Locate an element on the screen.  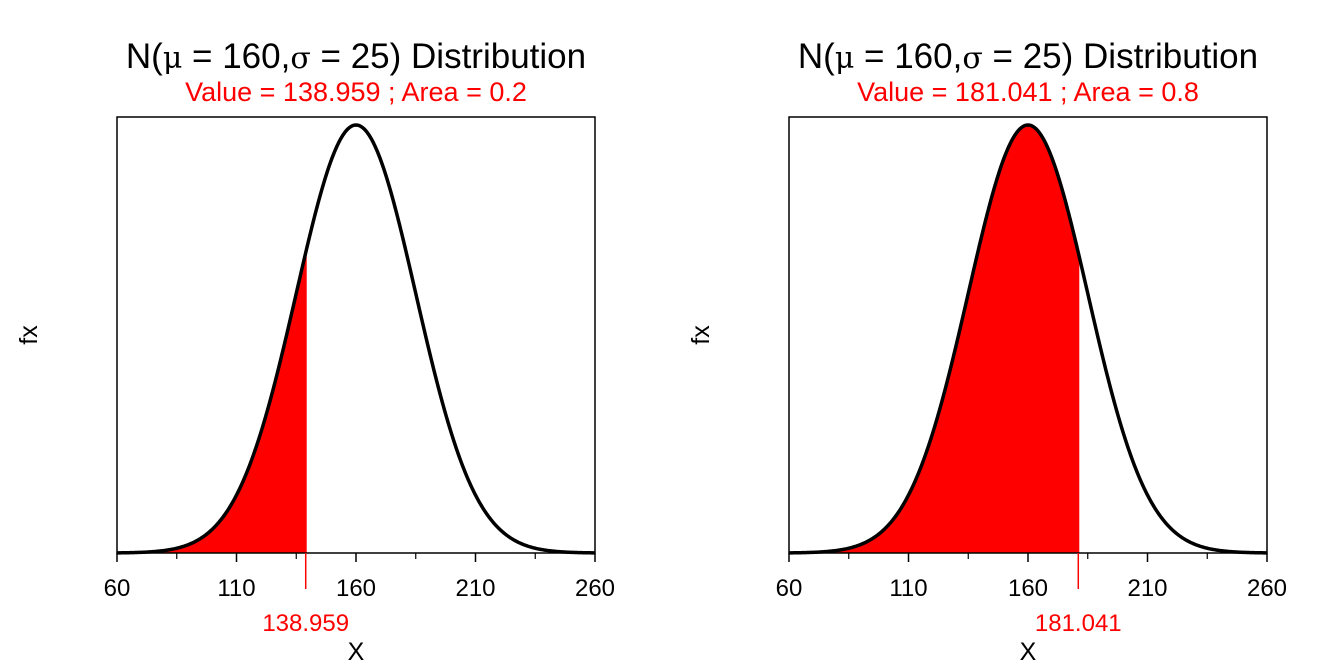
cut-label: 138.959 is located at coordinates (305, 623).